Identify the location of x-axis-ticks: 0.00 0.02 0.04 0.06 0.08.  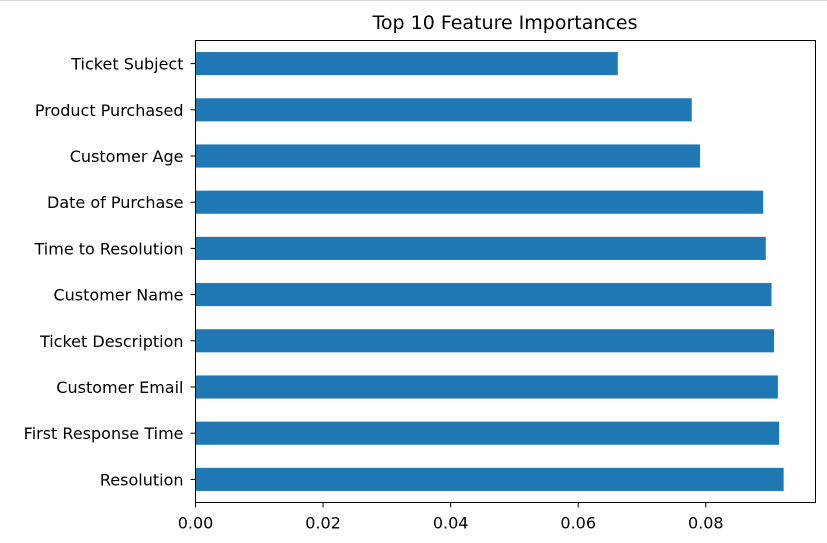
(451, 517).